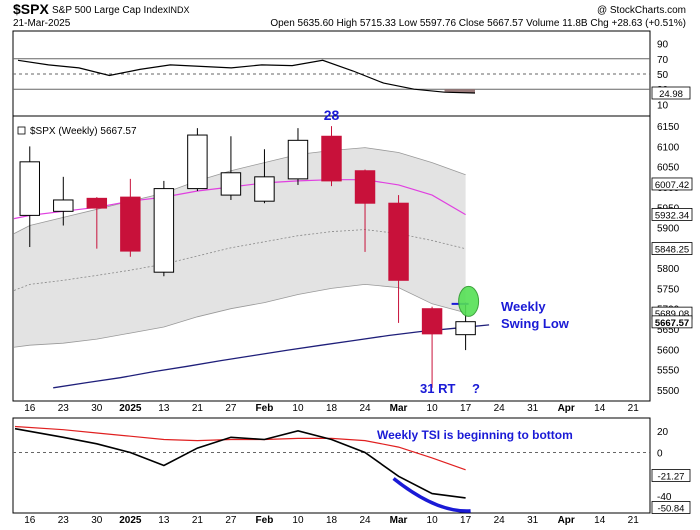 The width and height of the screenshot is (700, 530). What do you see at coordinates (641, 10) in the screenshot?
I see `credit-text: @ StockCharts.com` at bounding box center [641, 10].